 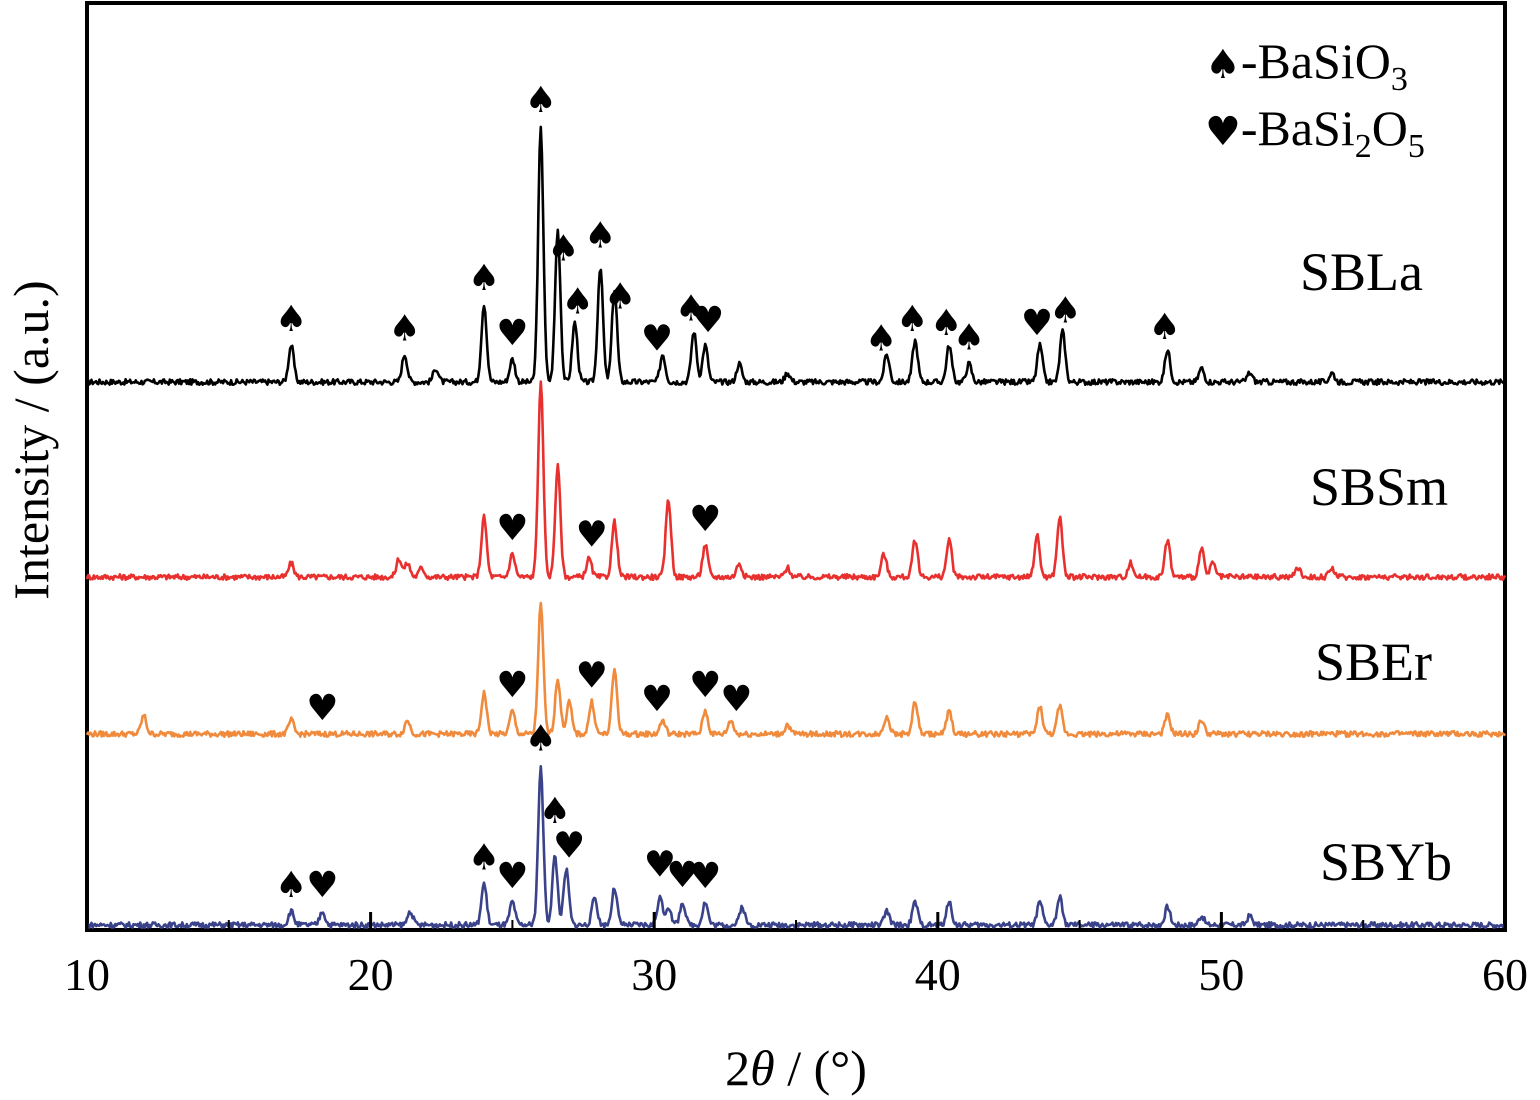 I want to click on x-tick-label: 10, so click(x=87, y=974).